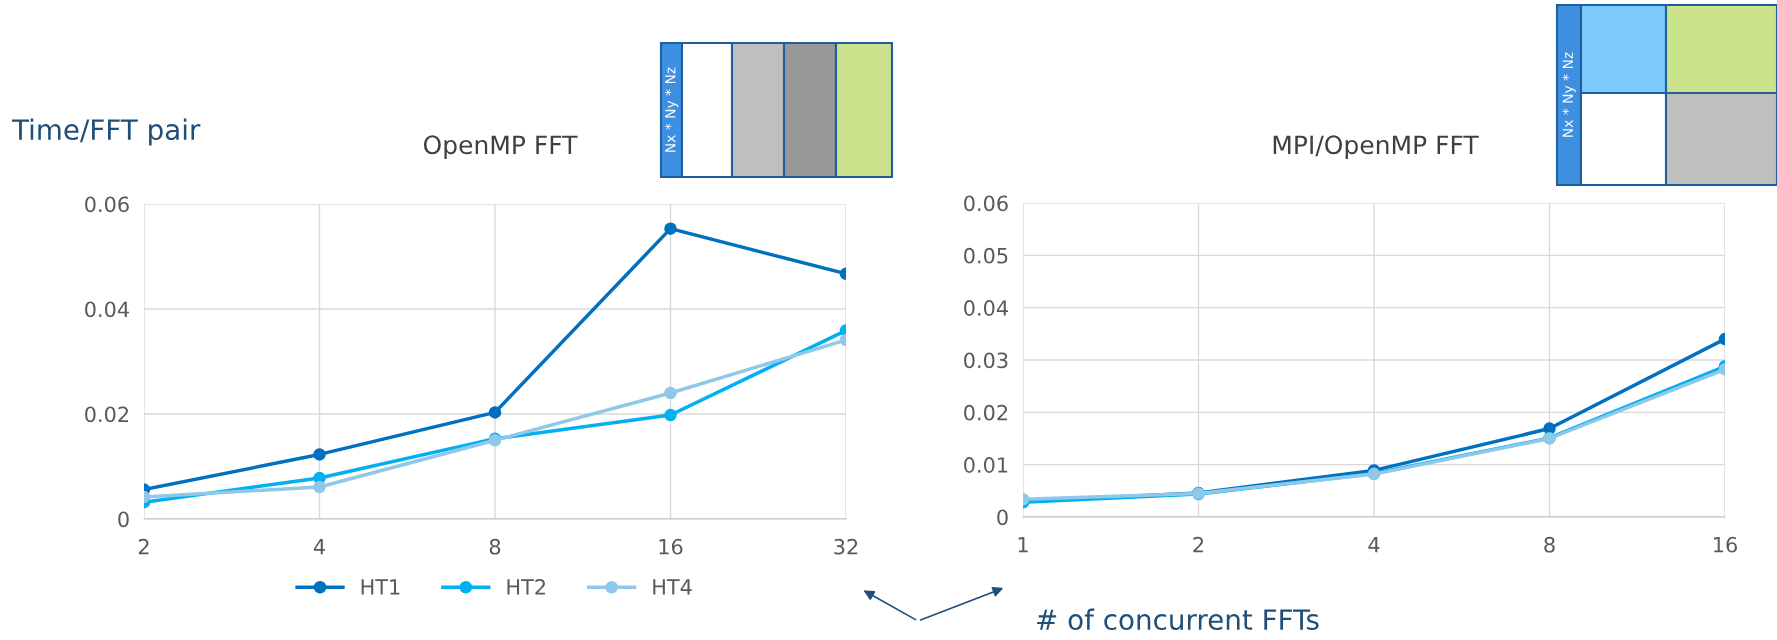  I want to click on chart-title: OpenMP FFT, so click(500, 147).